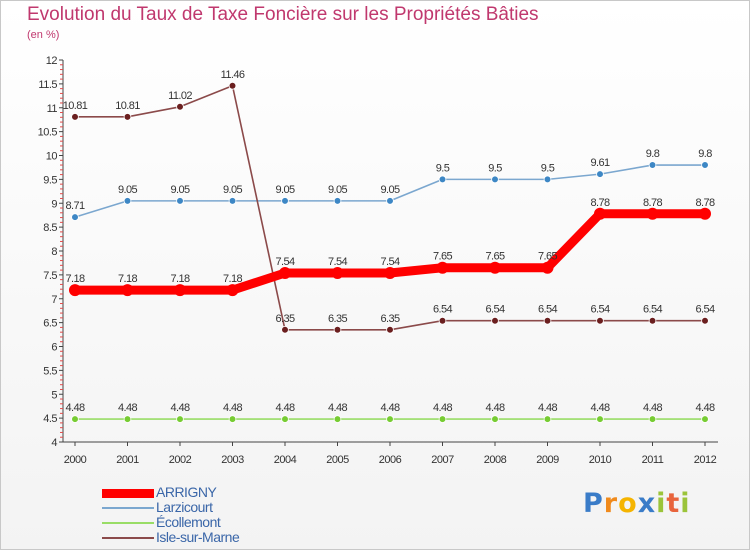 This screenshot has height=550, width=750. Describe the element at coordinates (54, 204) in the screenshot. I see `y-tick-label: 9` at that location.